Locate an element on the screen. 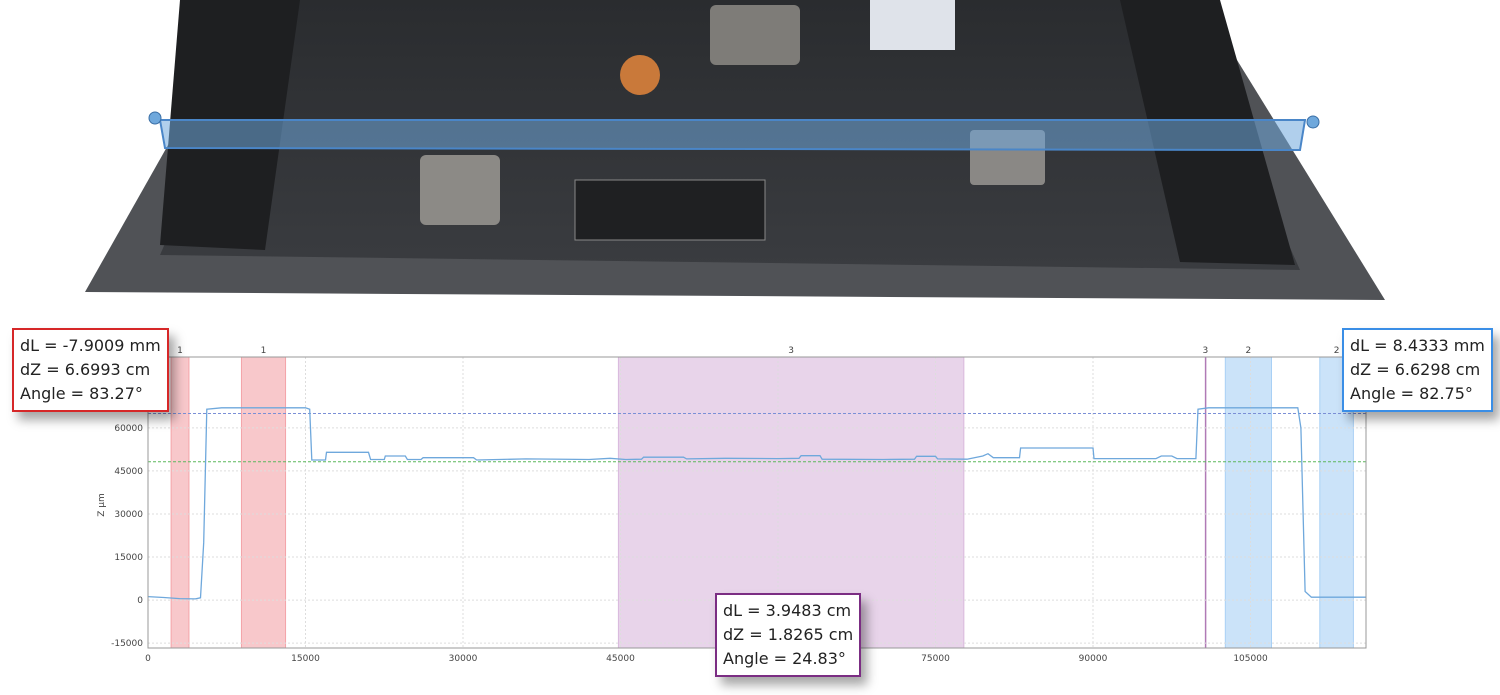  callout-angle: Angle = 82.75° is located at coordinates (1411, 393).